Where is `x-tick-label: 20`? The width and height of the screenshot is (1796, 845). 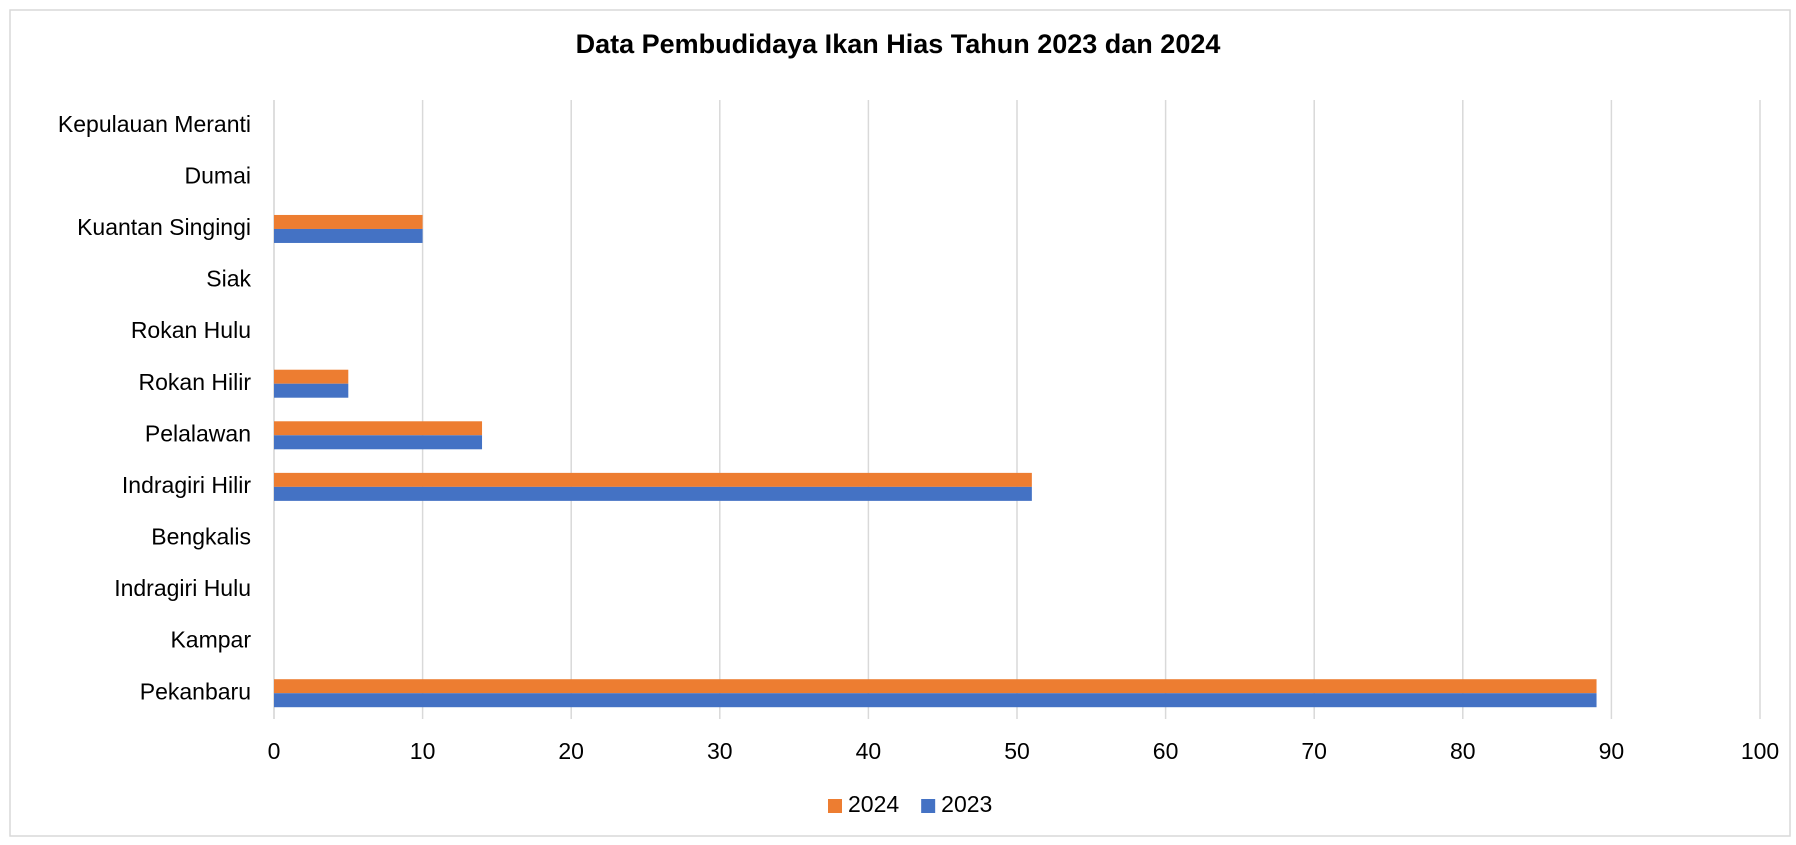
x-tick-label: 20 is located at coordinates (571, 751).